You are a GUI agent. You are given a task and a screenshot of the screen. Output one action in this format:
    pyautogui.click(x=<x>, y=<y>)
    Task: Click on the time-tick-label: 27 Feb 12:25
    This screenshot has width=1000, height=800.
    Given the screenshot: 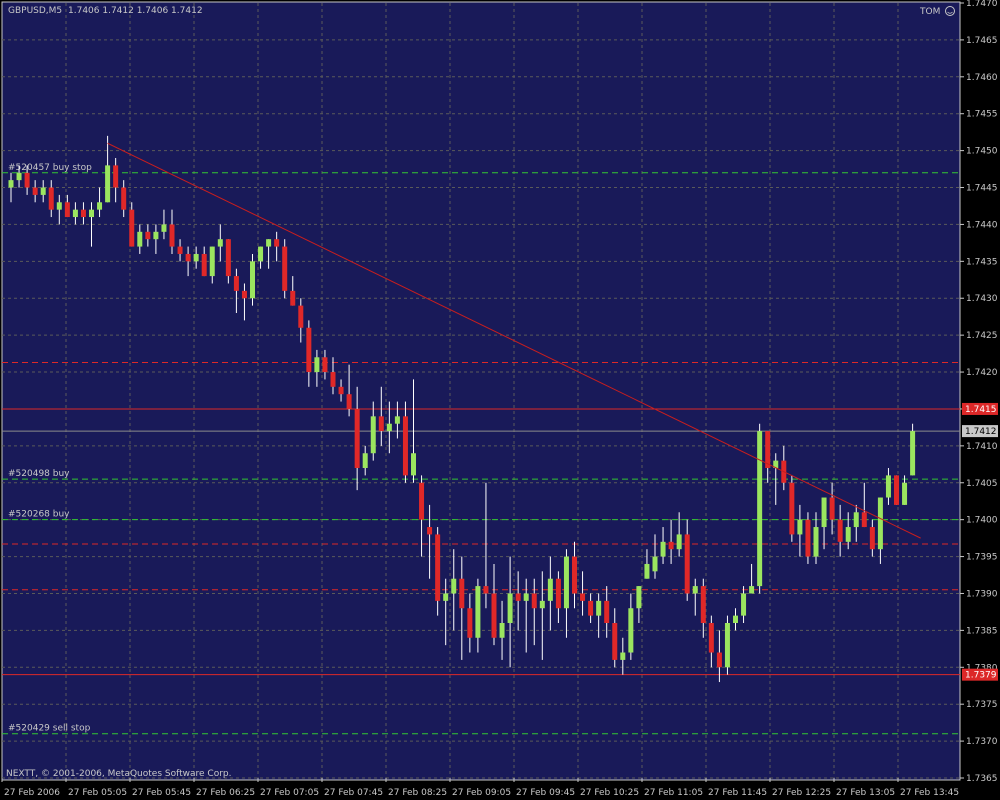 What is the action you would take?
    pyautogui.click(x=801, y=793)
    